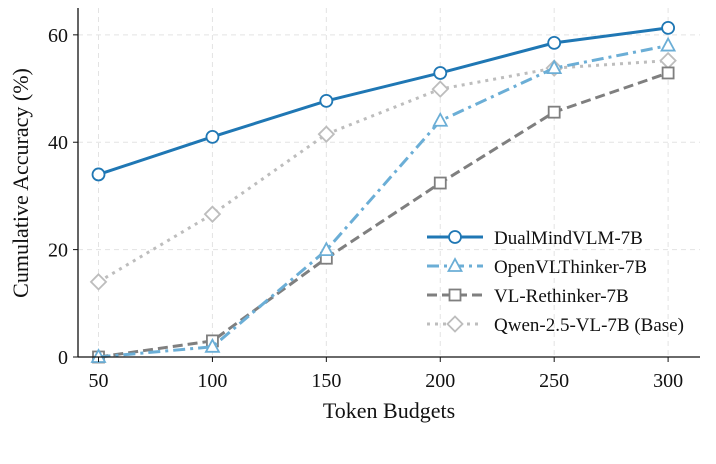 Image resolution: width=716 pixels, height=464 pixels. Describe the element at coordinates (440, 381) in the screenshot. I see `x-tick-label: 200` at that location.